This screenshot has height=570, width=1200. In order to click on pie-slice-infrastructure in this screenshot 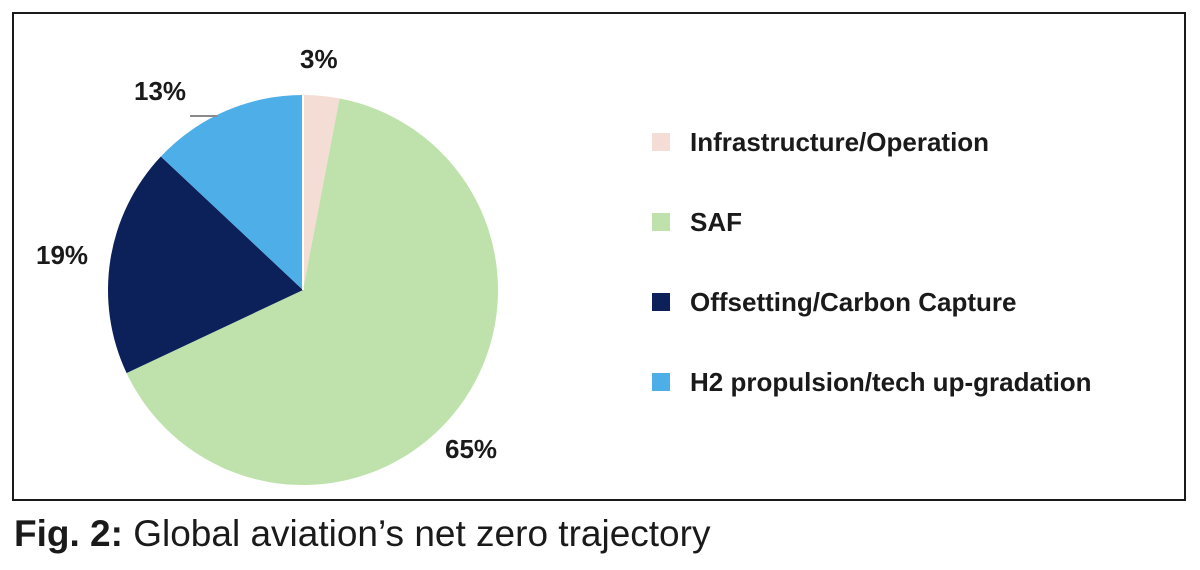, I will do `click(321, 192)`.